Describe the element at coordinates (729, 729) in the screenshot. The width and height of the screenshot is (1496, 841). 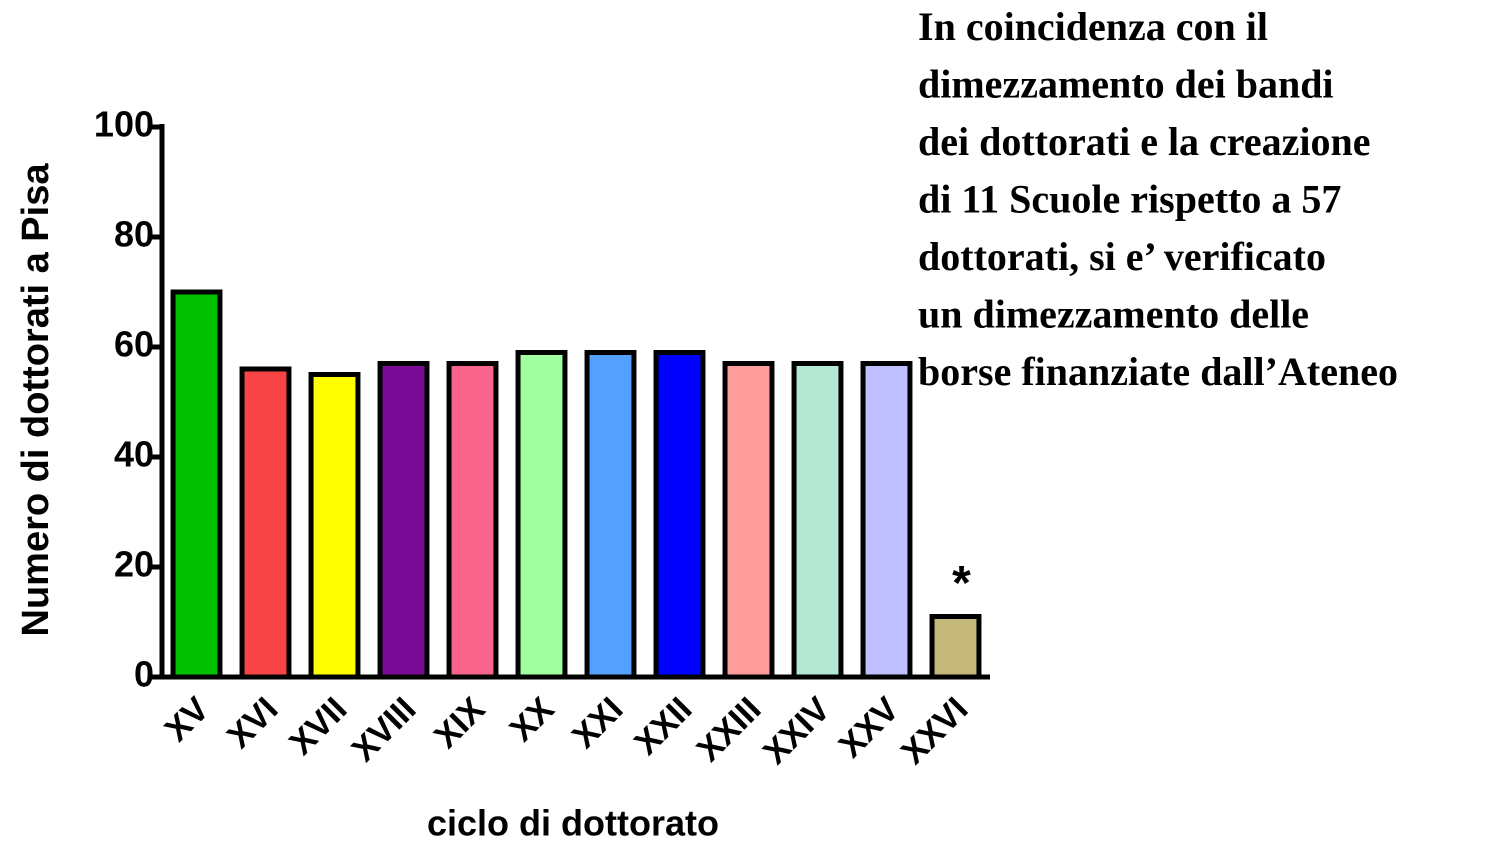
I see `x-tick-label: XXIII` at that location.